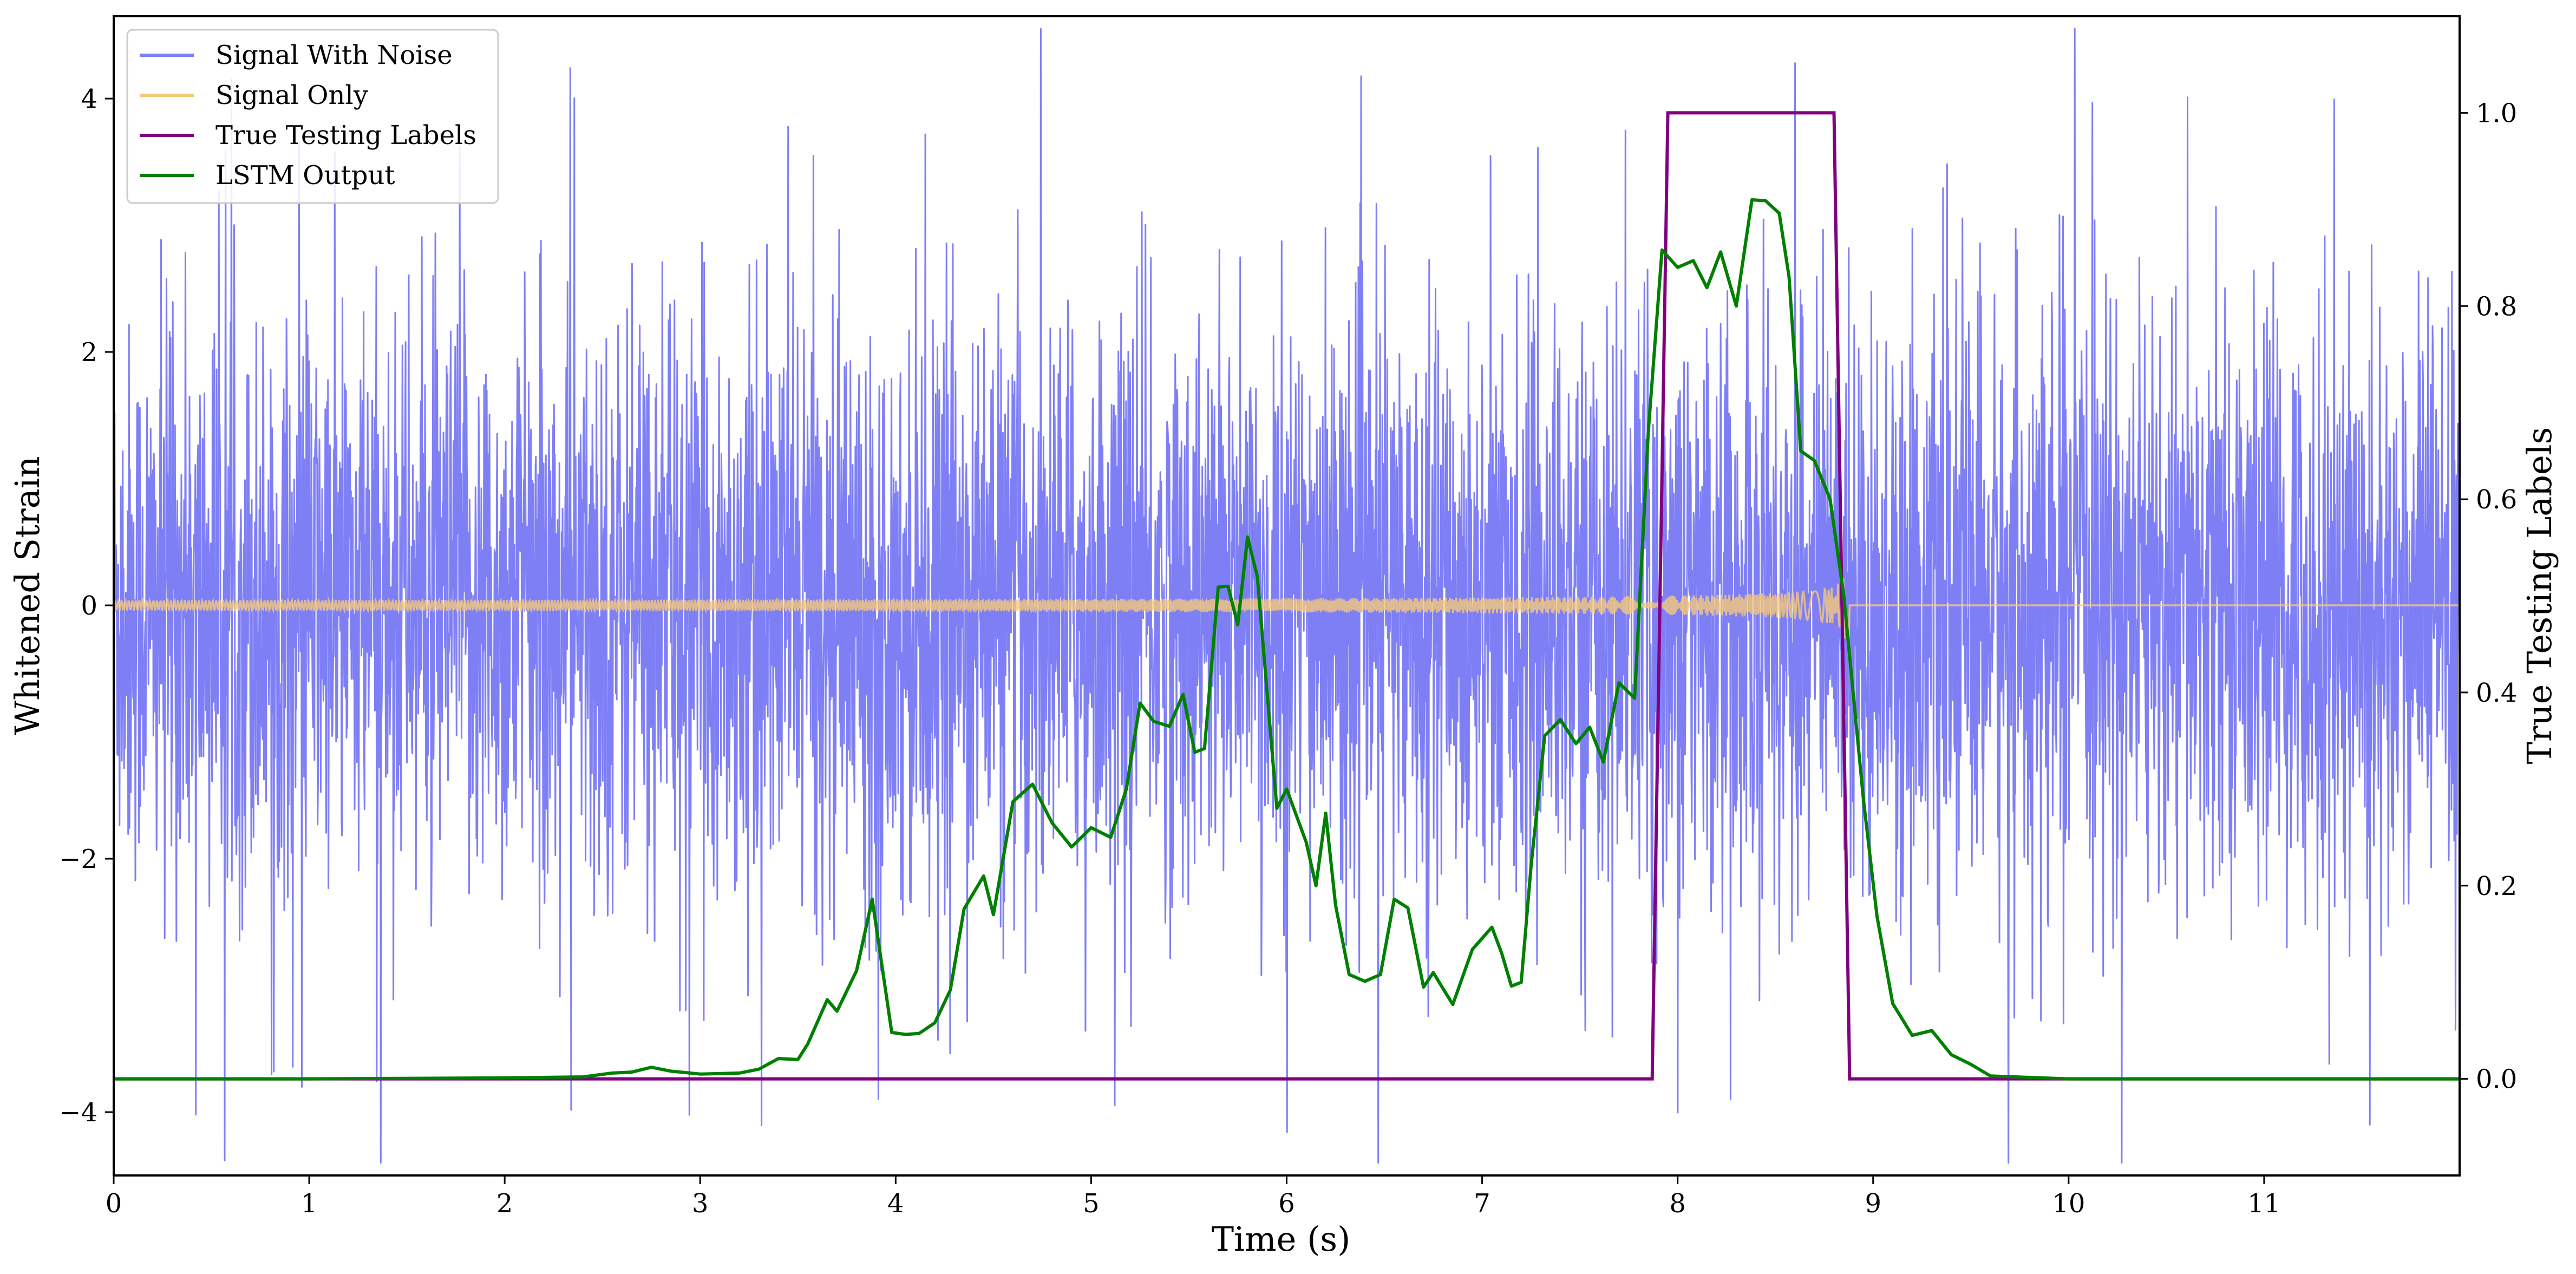 This screenshot has width=2576, height=1274. I want to click on x-tick-label-4: 4, so click(895, 1203).